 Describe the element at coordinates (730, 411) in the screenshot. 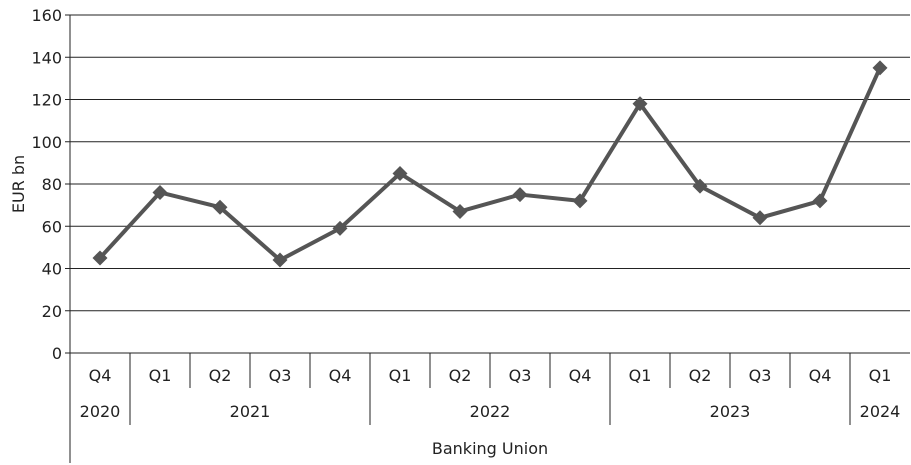

I see `year-label: 2023` at that location.